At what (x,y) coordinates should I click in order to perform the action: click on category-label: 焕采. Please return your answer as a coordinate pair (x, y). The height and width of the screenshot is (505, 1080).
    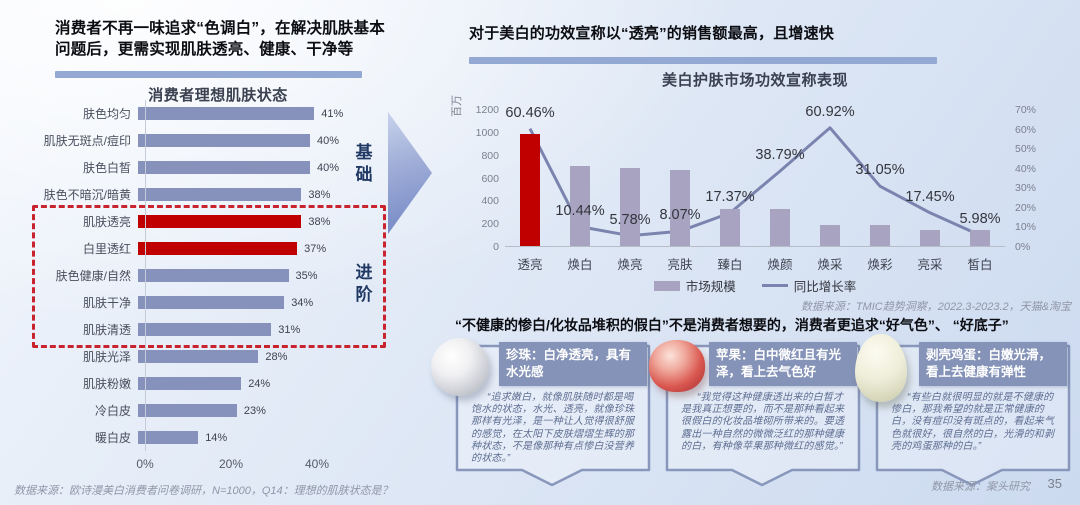
    Looking at the image, I should click on (830, 265).